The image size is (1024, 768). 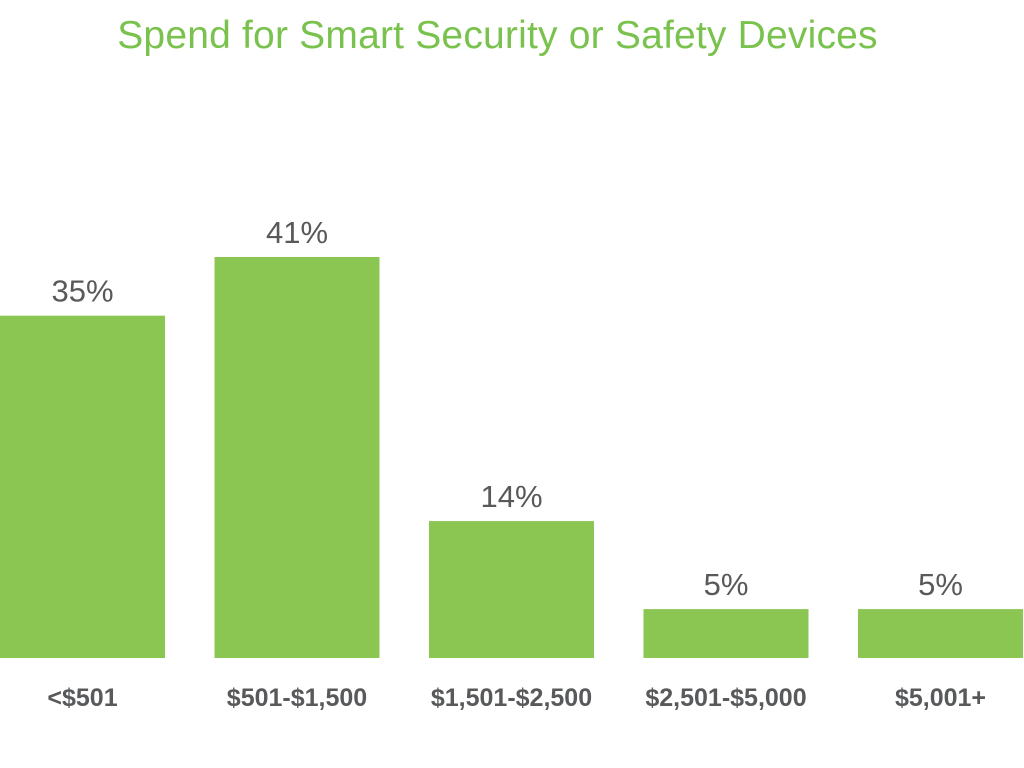 I want to click on category-tick-label: $5,001+, so click(x=940, y=698).